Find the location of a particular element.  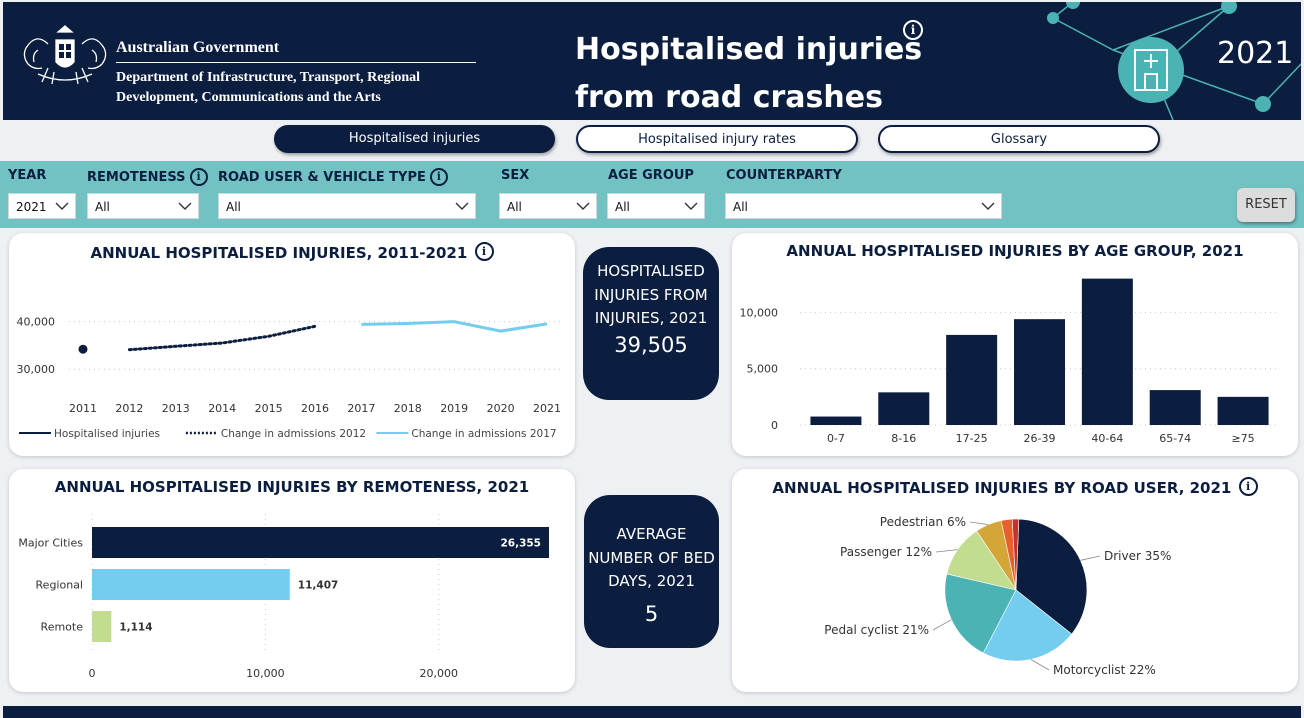

legend-label: Hospitalised injuries is located at coordinates (107, 434).